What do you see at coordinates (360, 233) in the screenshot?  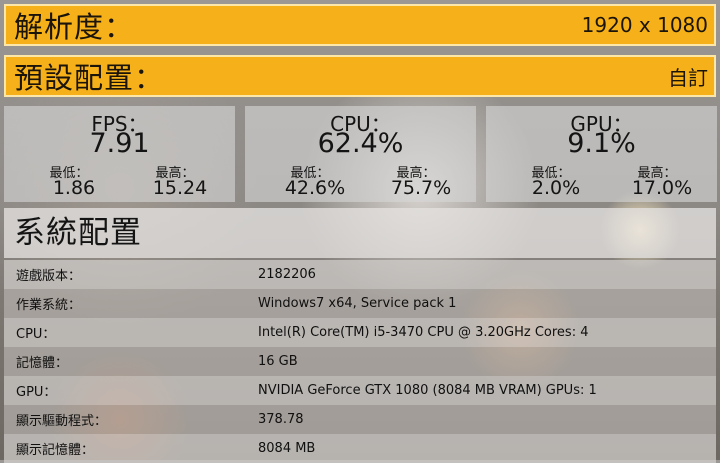 I see `system-config-header: 系統配置` at bounding box center [360, 233].